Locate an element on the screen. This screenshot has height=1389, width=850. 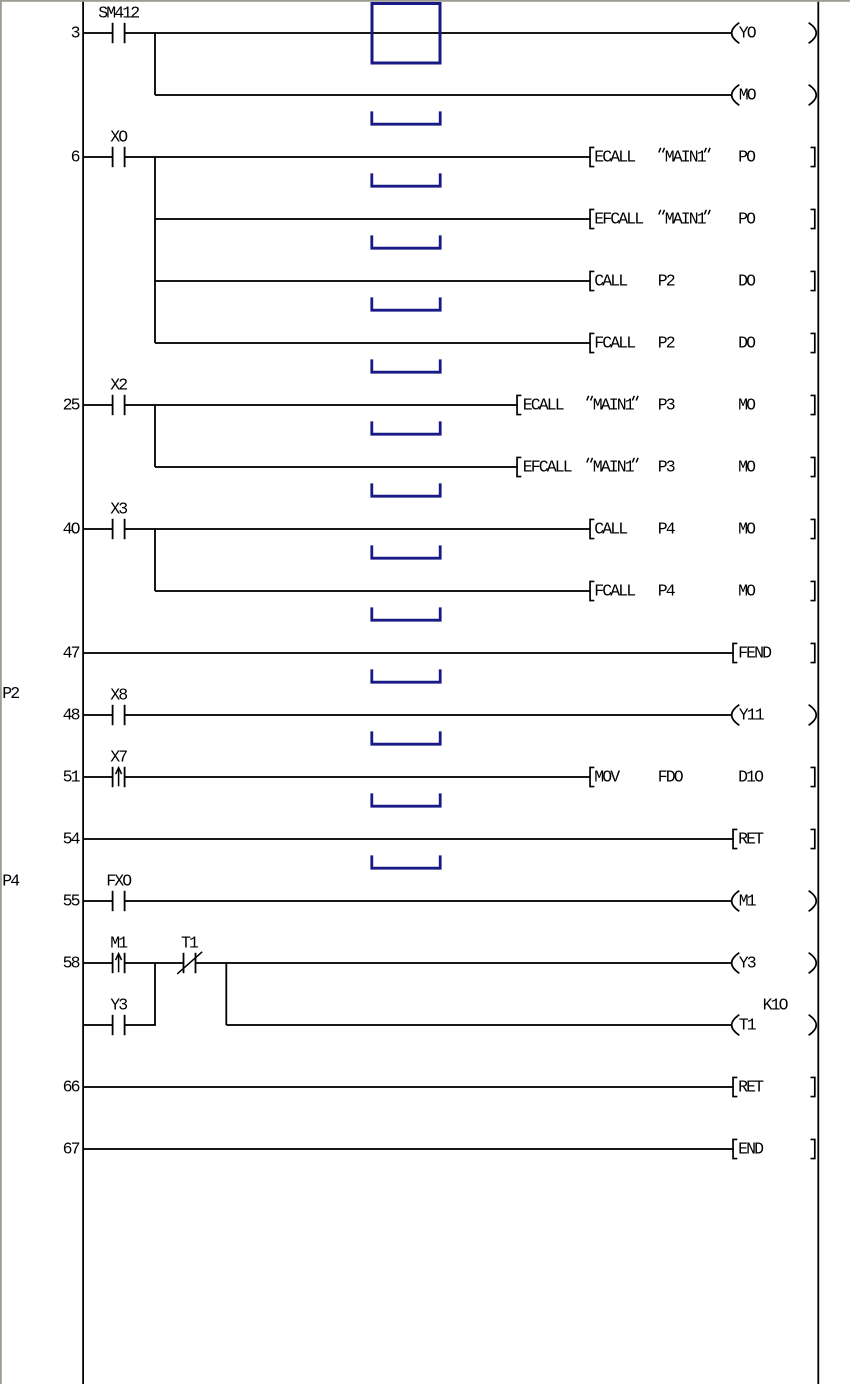
svg-text: 54 is located at coordinates (72, 839).